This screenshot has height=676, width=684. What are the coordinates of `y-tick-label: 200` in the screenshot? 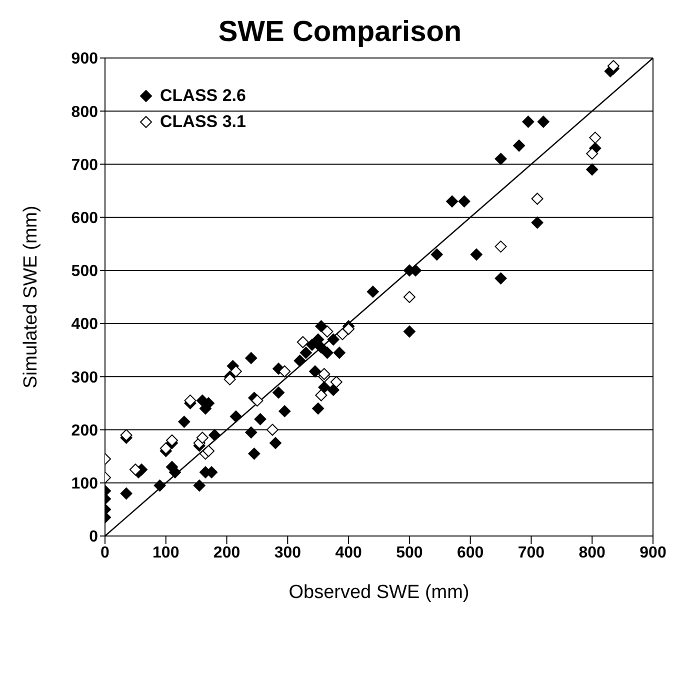 It's located at (84, 431).